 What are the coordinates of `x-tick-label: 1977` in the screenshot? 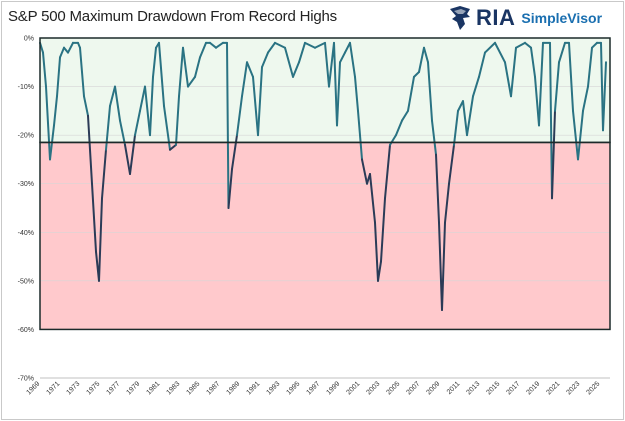 It's located at (113, 388).